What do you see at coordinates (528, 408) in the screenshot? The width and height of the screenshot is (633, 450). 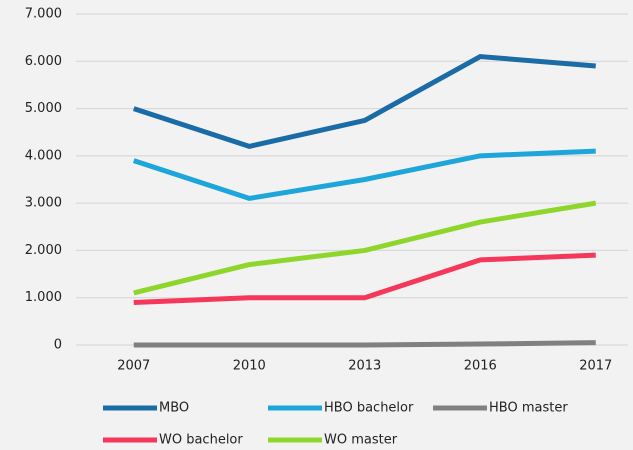 I see `legend-label: HBO master` at bounding box center [528, 408].